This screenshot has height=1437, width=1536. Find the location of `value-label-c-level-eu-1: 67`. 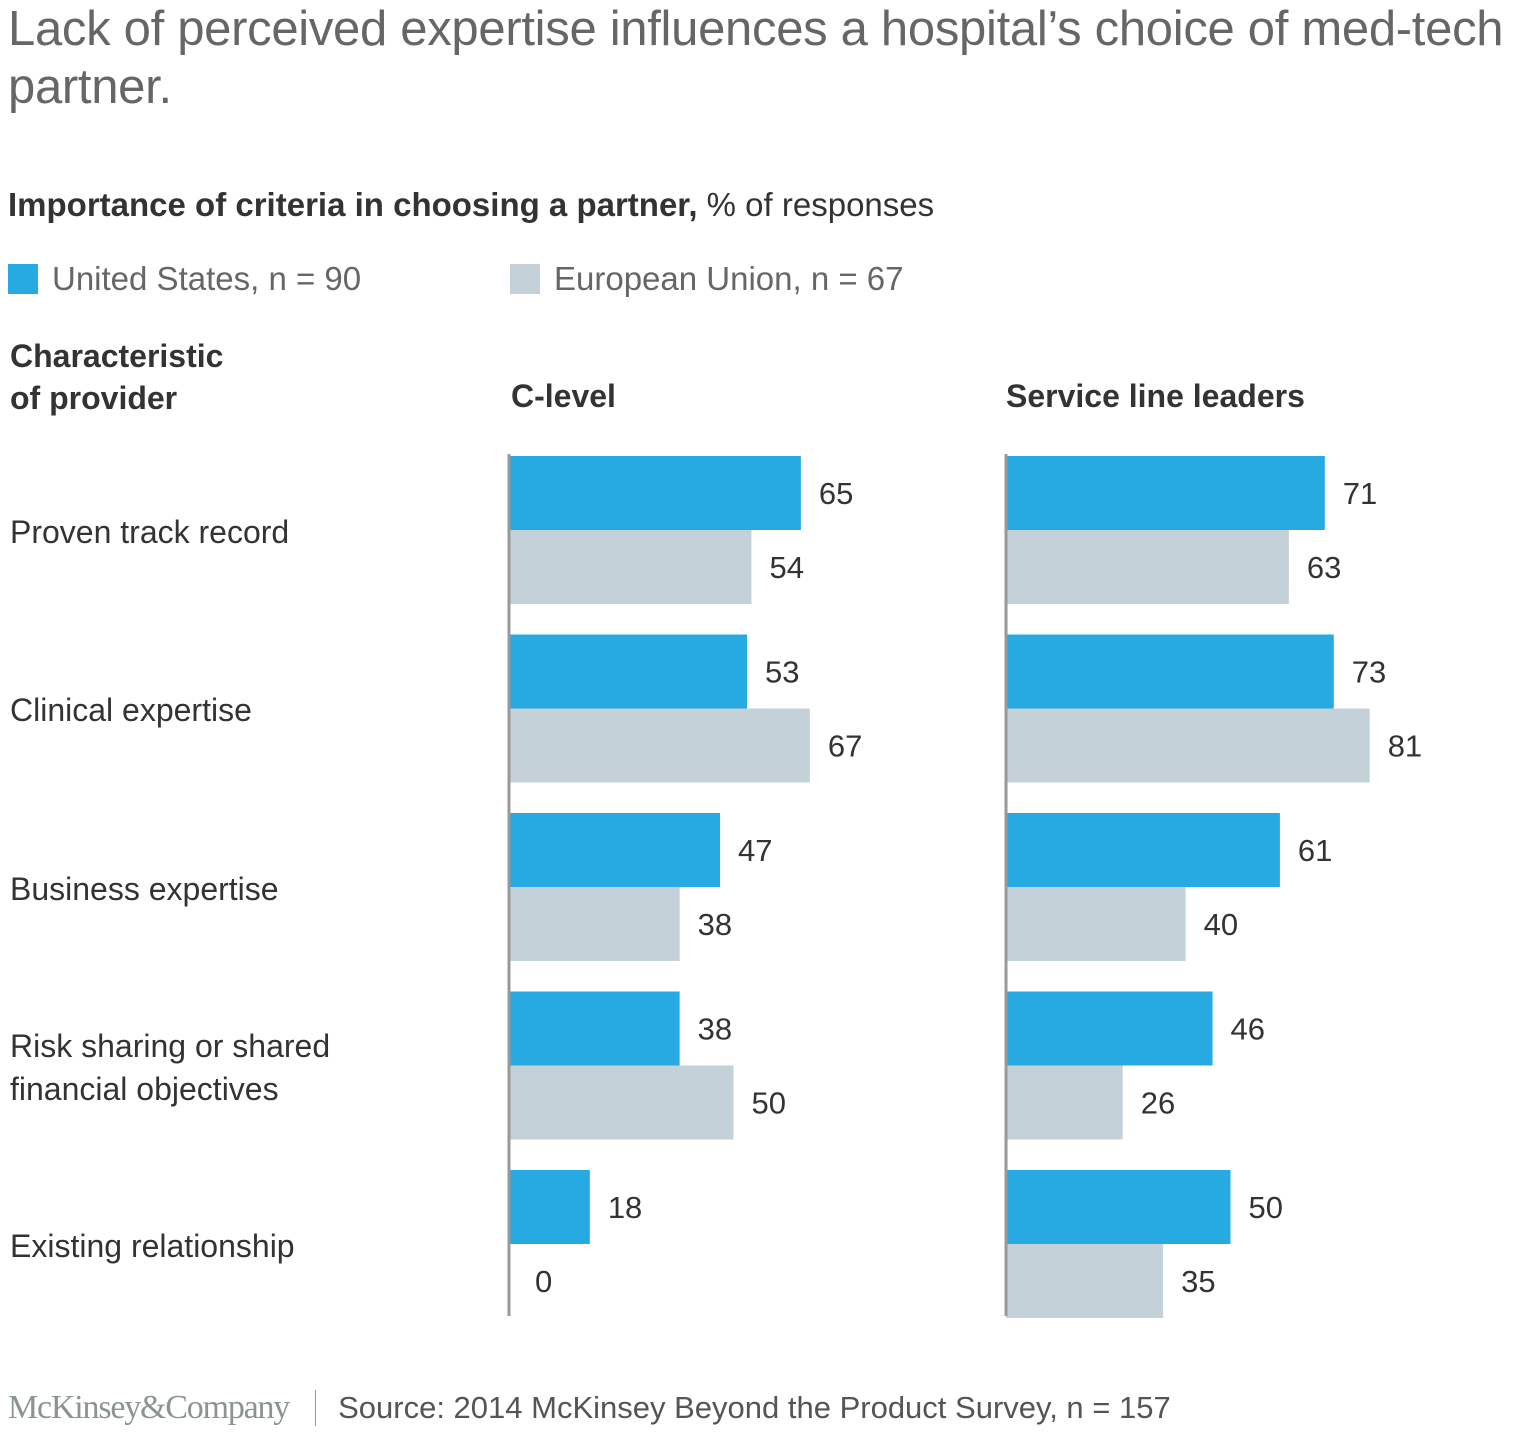

value-label-c-level-eu-1: 67 is located at coordinates (845, 746).